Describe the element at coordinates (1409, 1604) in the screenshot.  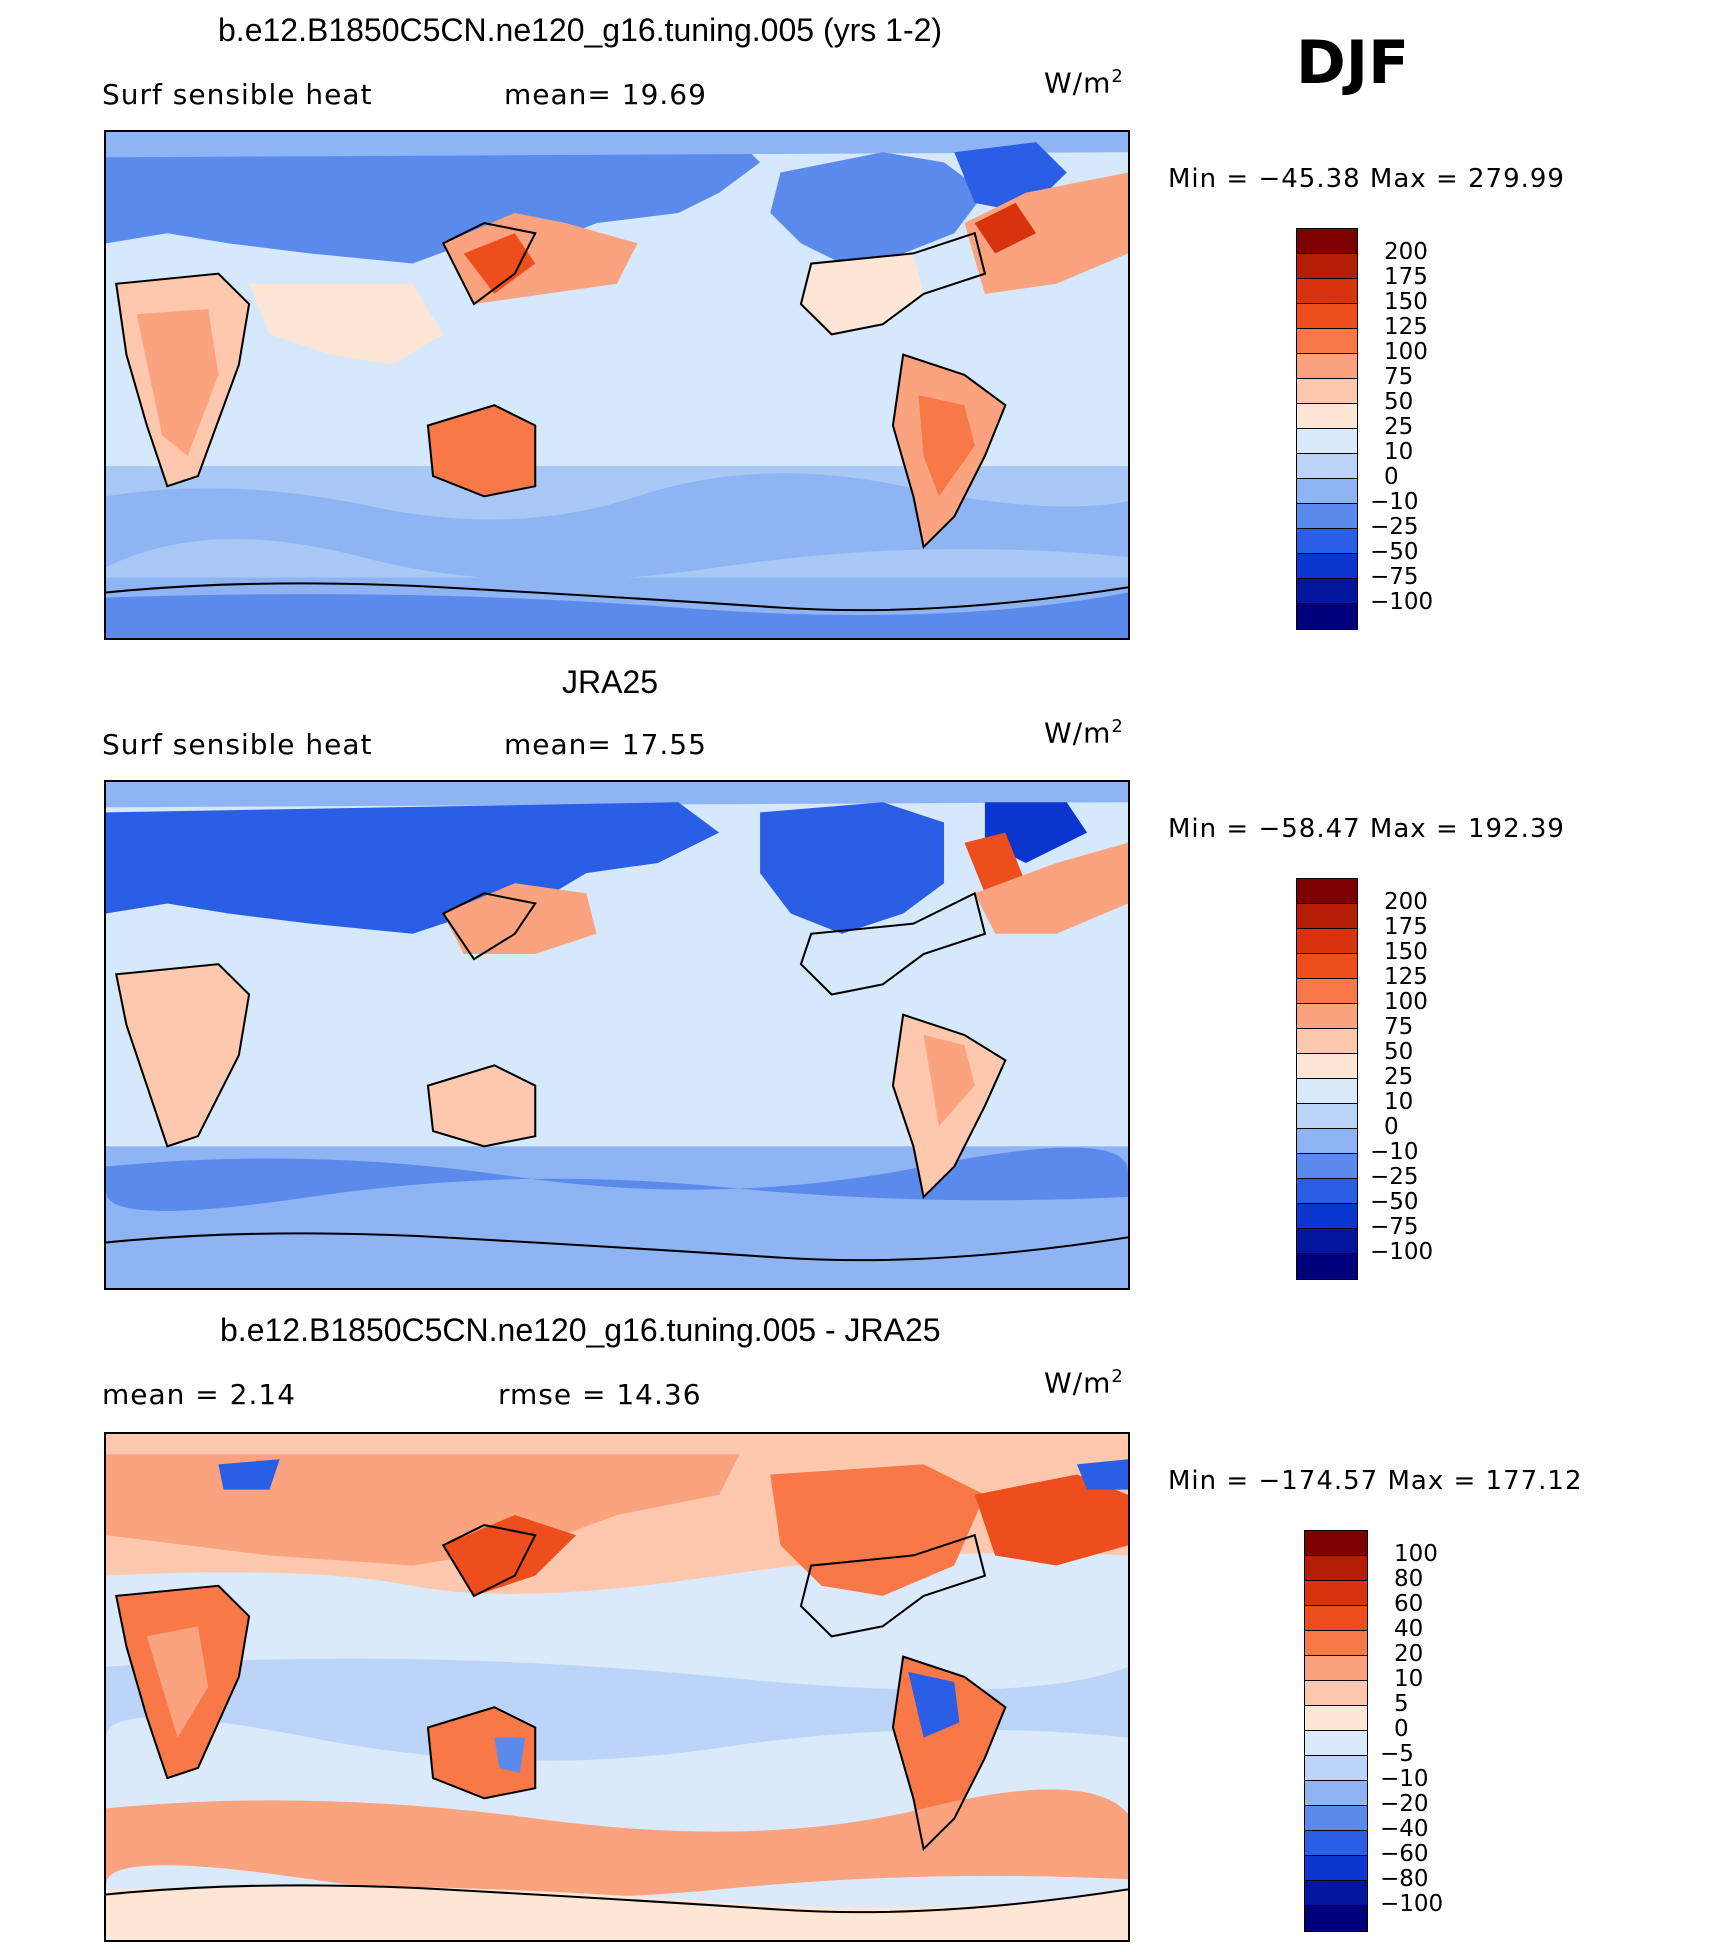
I see `colorbar-tick-label: 60` at that location.